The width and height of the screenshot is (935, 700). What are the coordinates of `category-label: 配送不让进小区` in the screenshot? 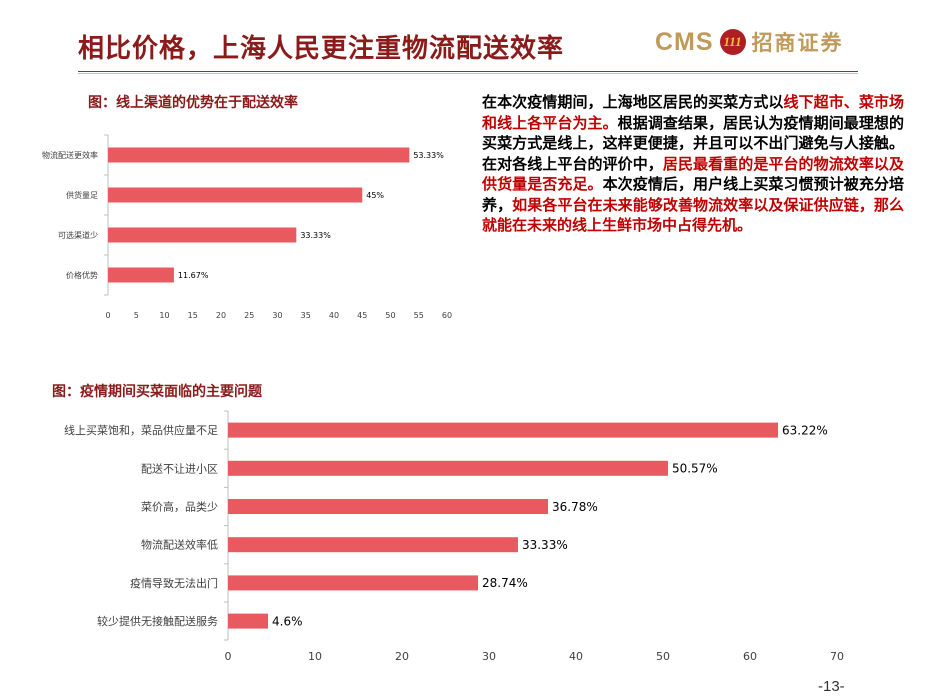 It's located at (179, 468).